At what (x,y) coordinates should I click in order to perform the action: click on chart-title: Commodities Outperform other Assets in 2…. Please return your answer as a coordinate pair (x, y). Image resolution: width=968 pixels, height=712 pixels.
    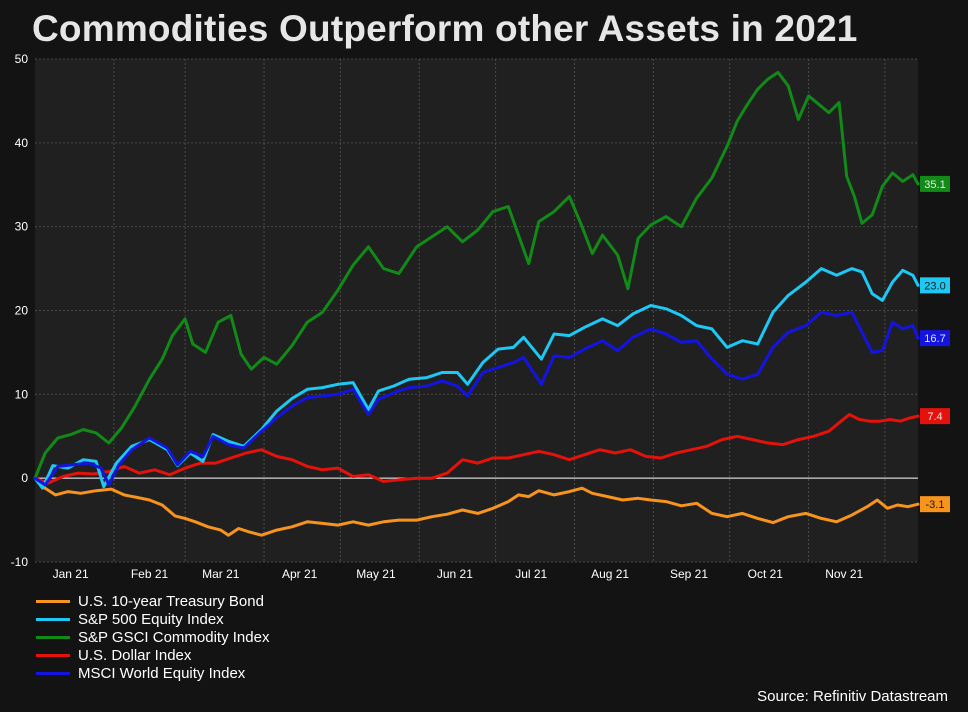
    Looking at the image, I should click on (445, 28).